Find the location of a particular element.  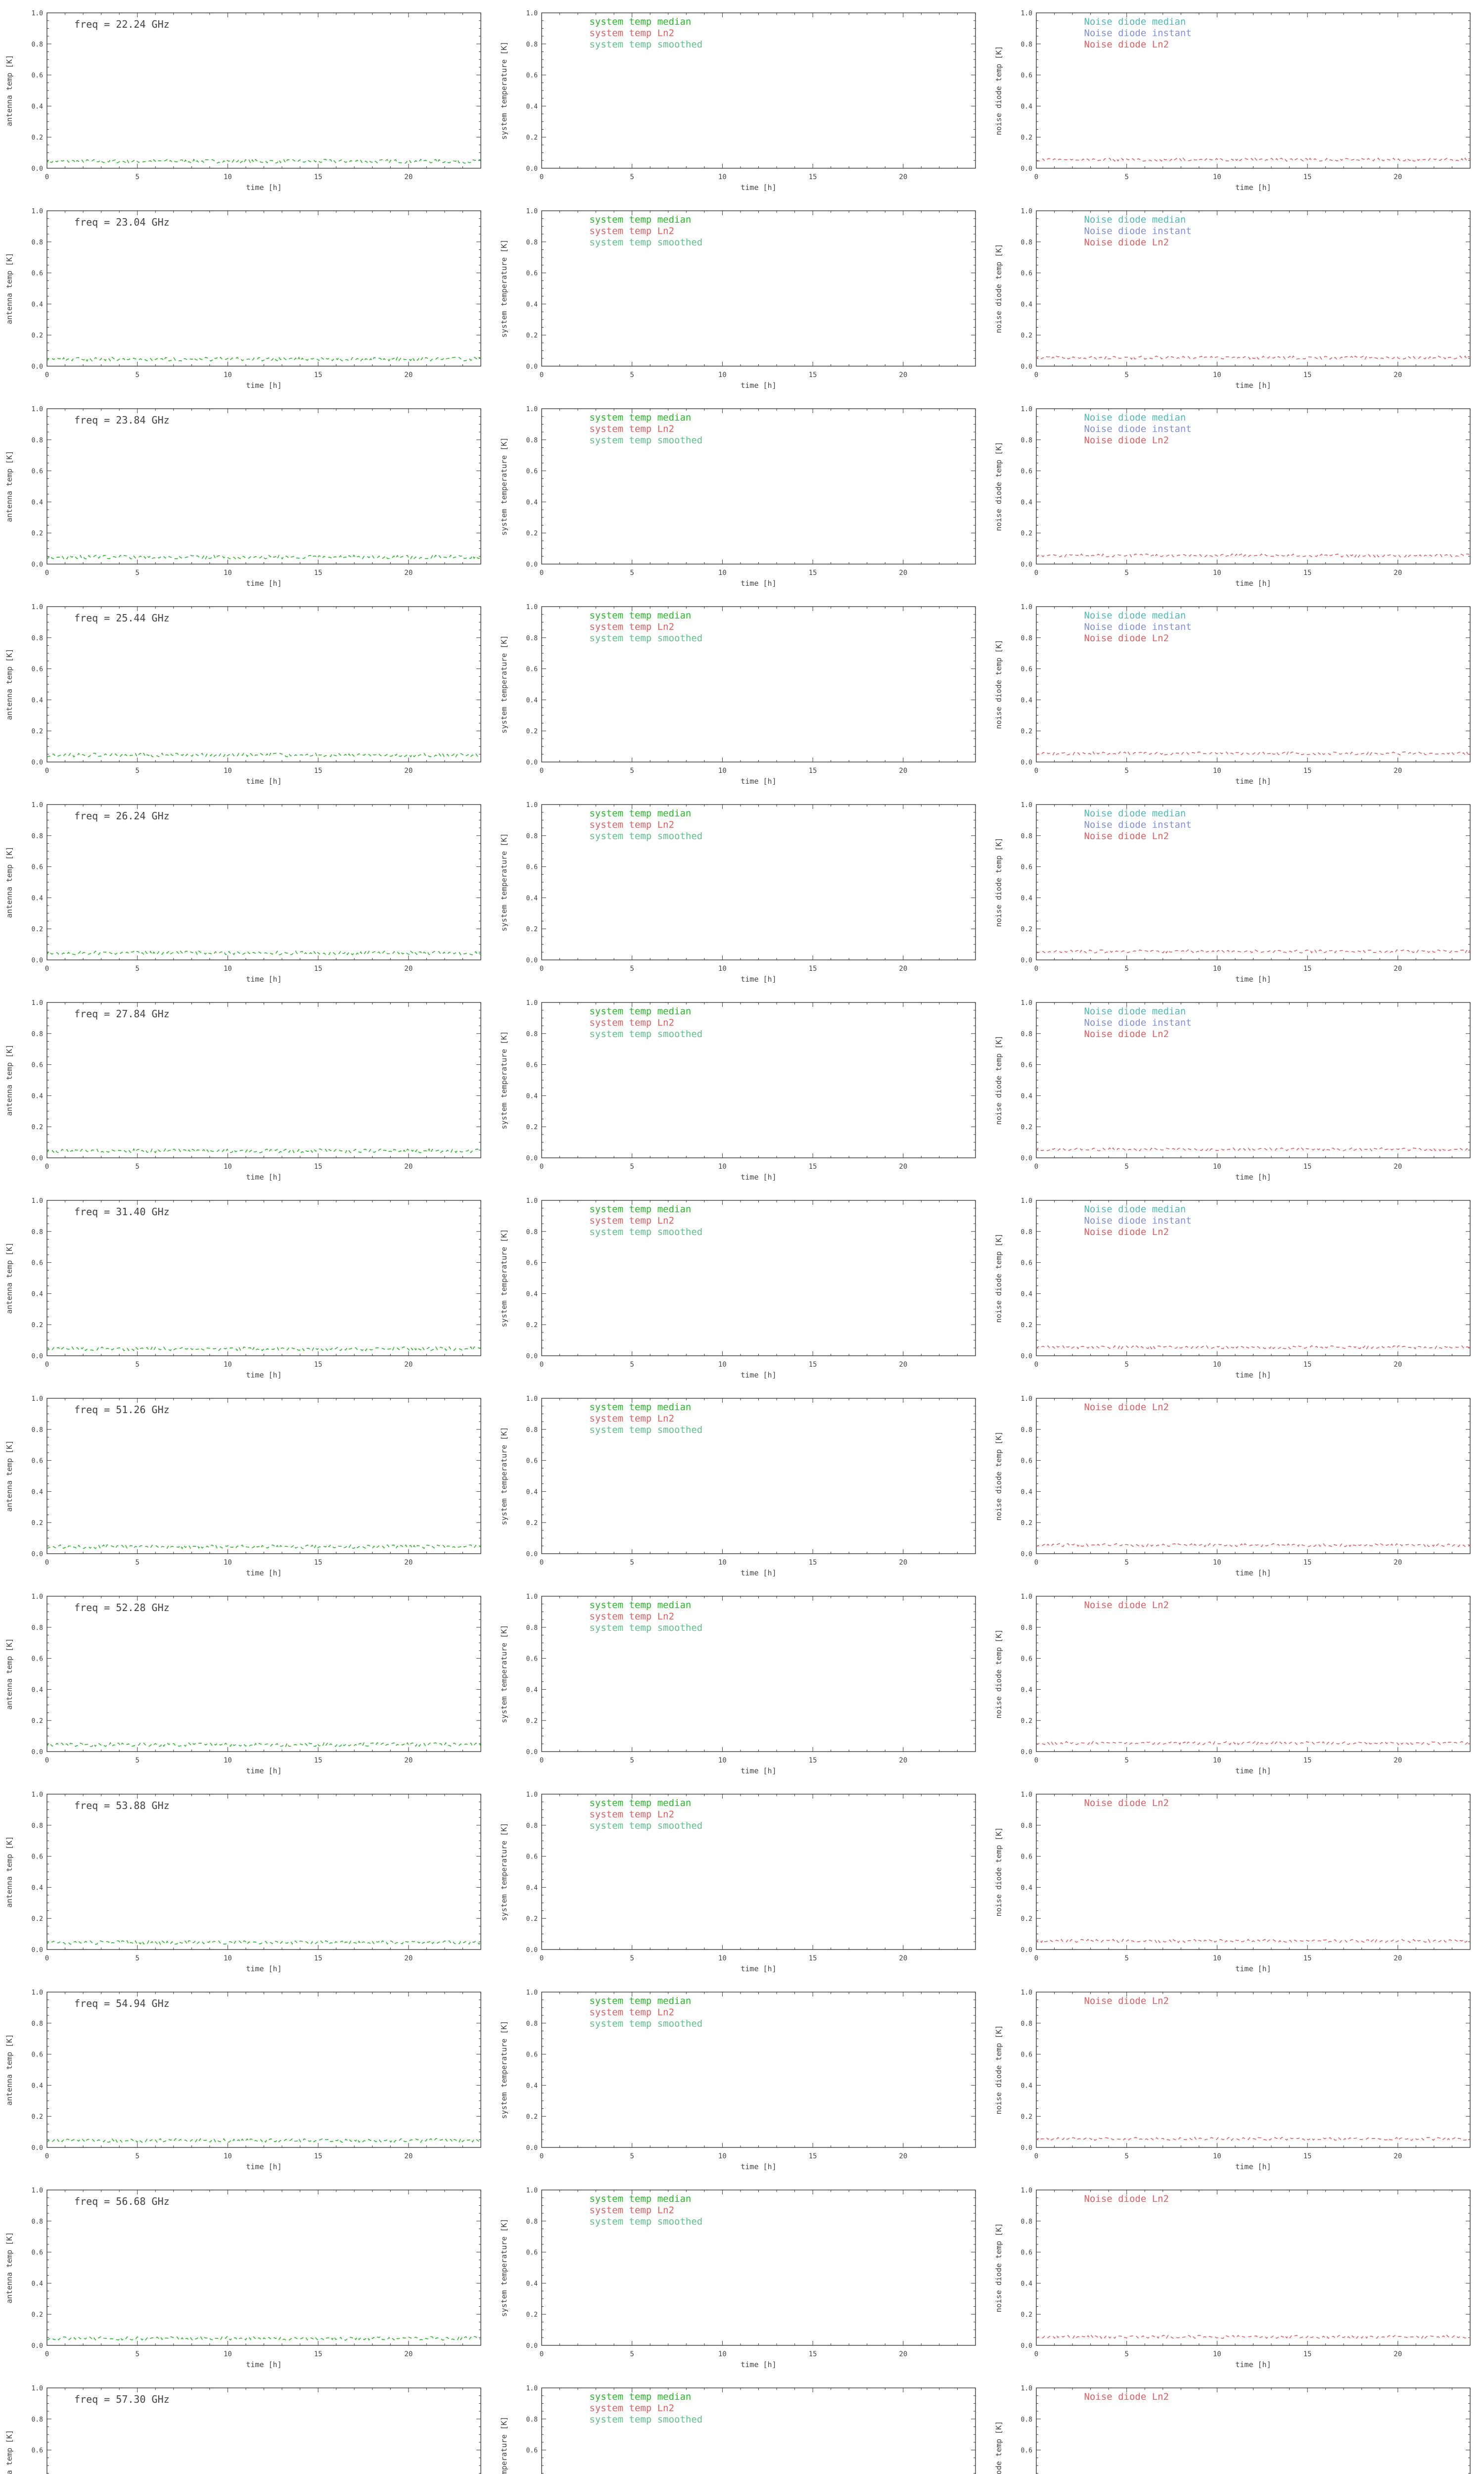

freq-annotation: freq = 22.24 GHz is located at coordinates (122, 24).